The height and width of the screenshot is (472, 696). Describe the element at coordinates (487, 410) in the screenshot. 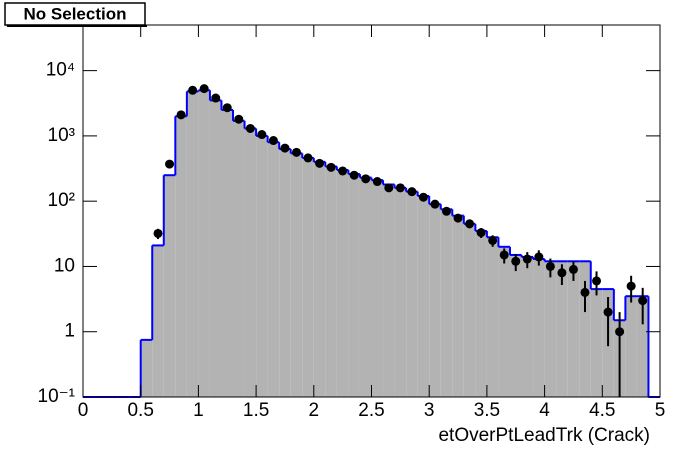

I see `x-tick-label: 3.5` at that location.